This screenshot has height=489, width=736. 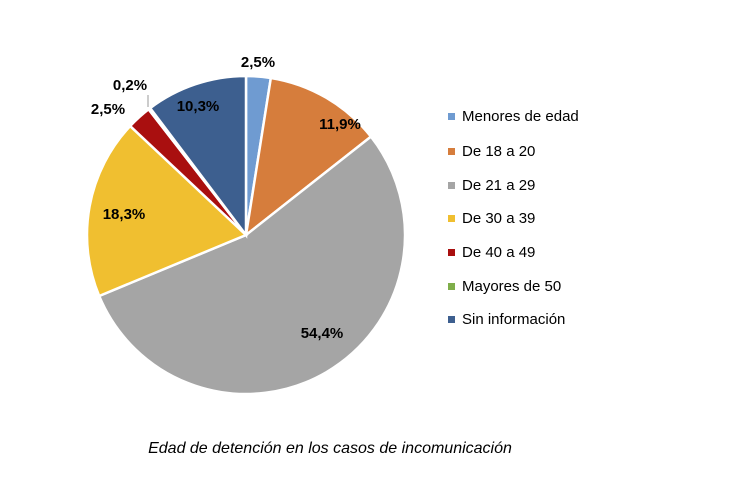 I want to click on data-label: 54,4%, so click(x=322, y=333).